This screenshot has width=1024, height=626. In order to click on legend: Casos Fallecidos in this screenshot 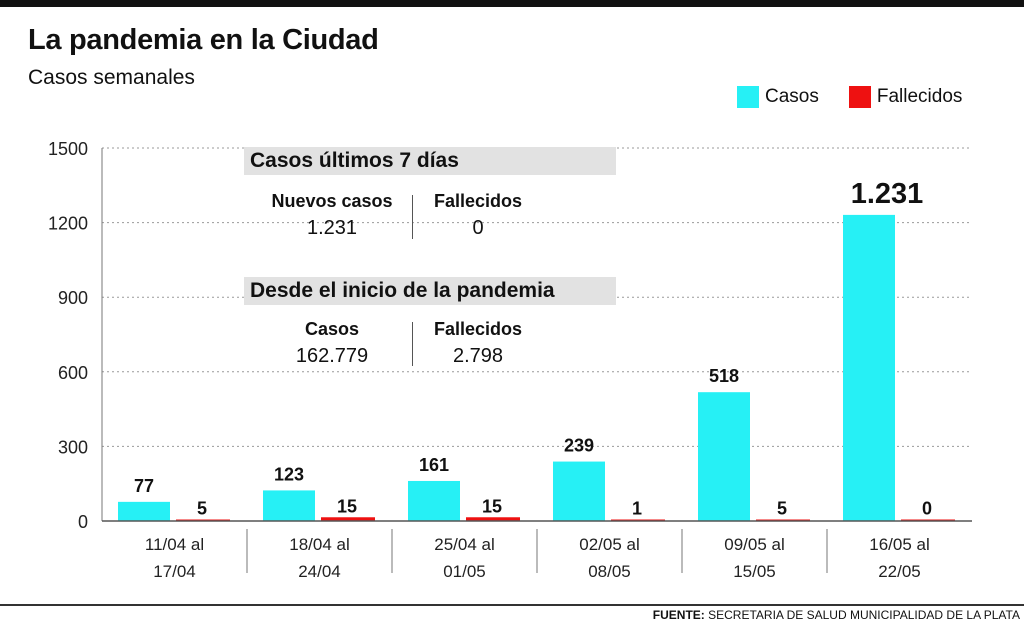, I will do `click(864, 97)`.